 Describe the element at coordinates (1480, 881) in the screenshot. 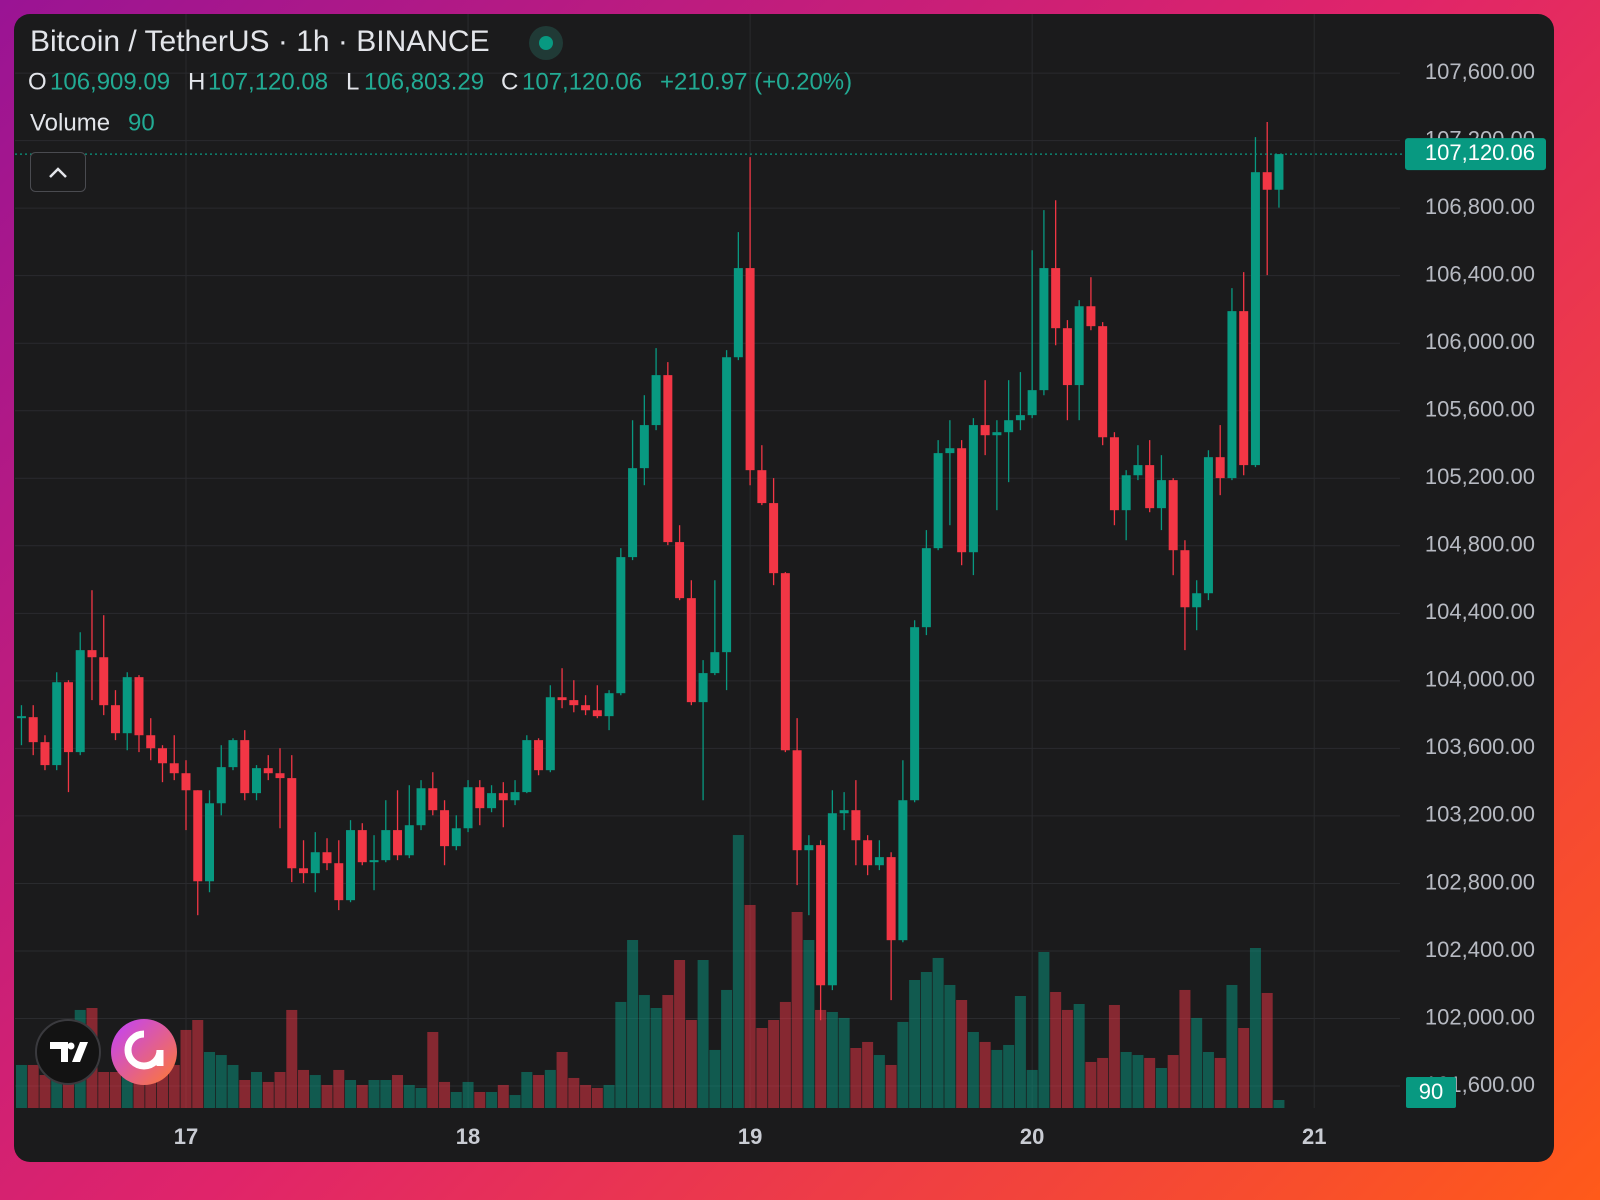

I see `y-tick-label: 102,800.00` at that location.